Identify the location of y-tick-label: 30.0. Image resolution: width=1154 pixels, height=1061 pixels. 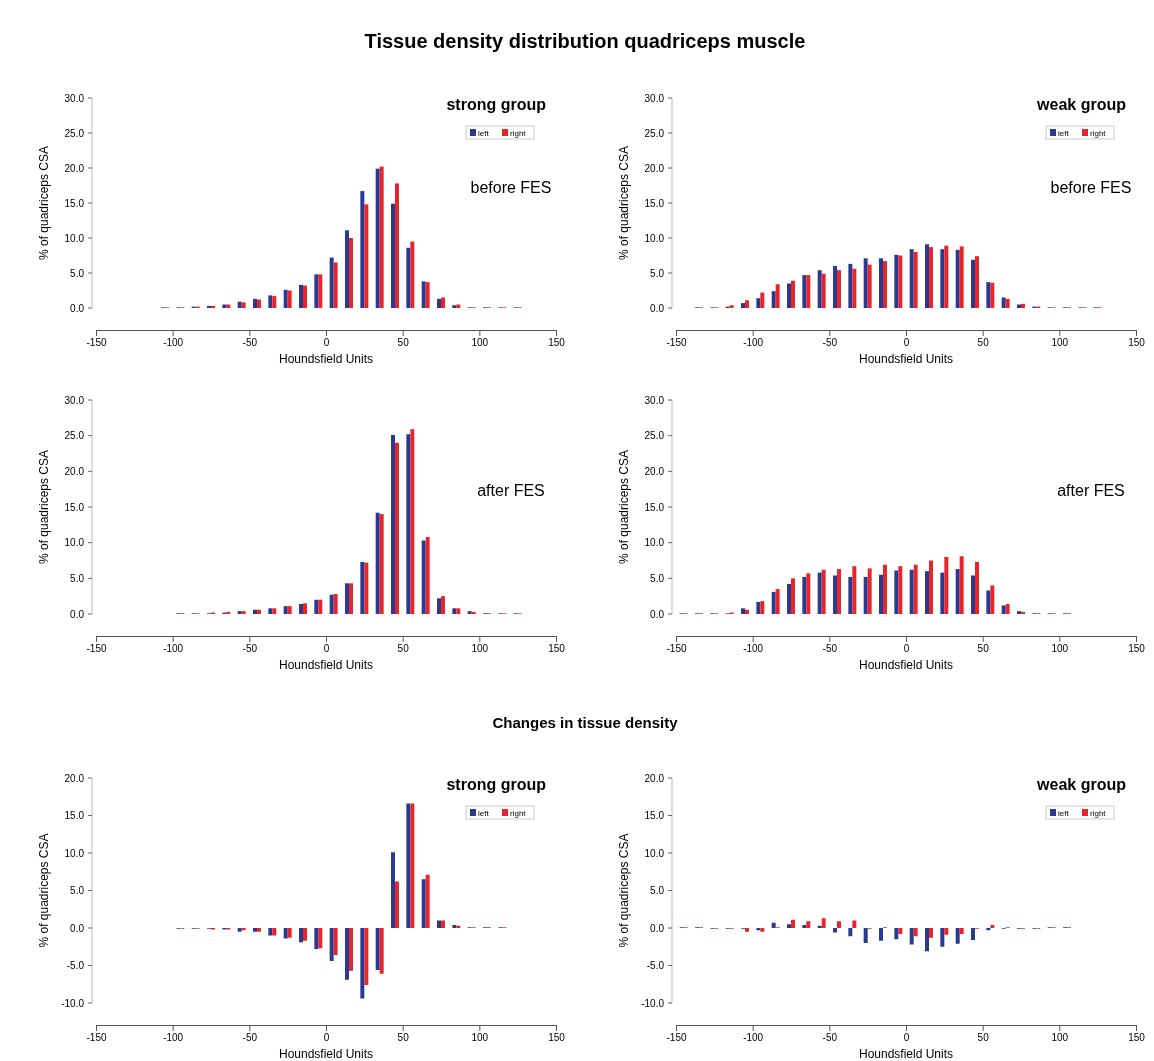
(654, 400).